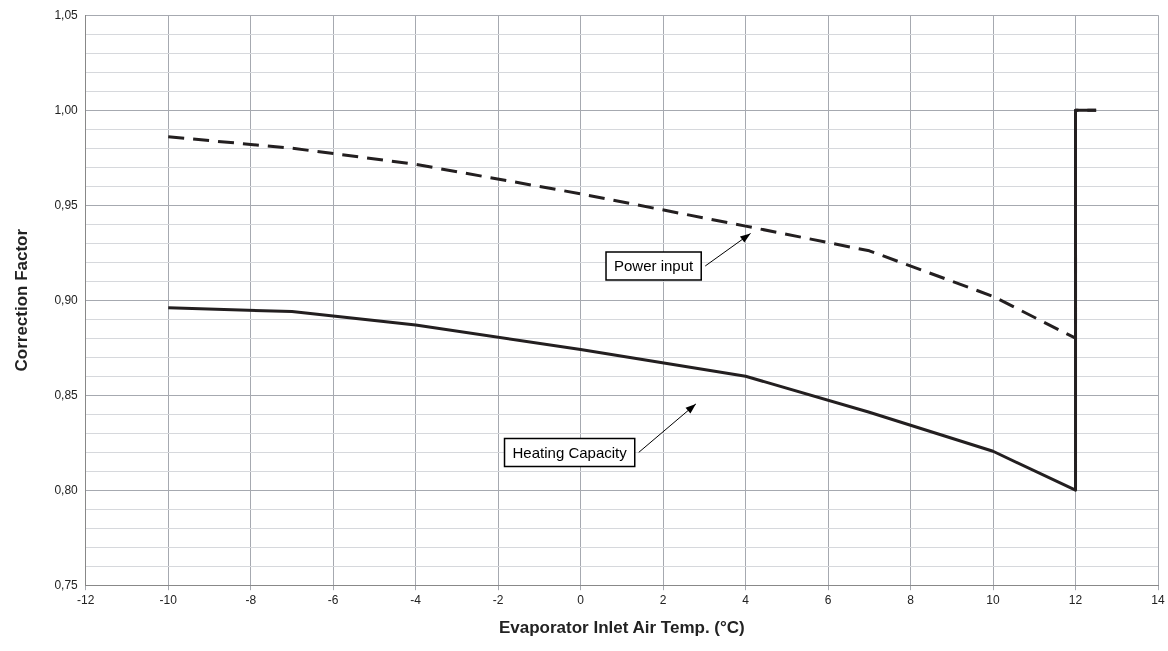 The width and height of the screenshot is (1168, 651). What do you see at coordinates (828, 599) in the screenshot?
I see `x-tick-label: 6` at bounding box center [828, 599].